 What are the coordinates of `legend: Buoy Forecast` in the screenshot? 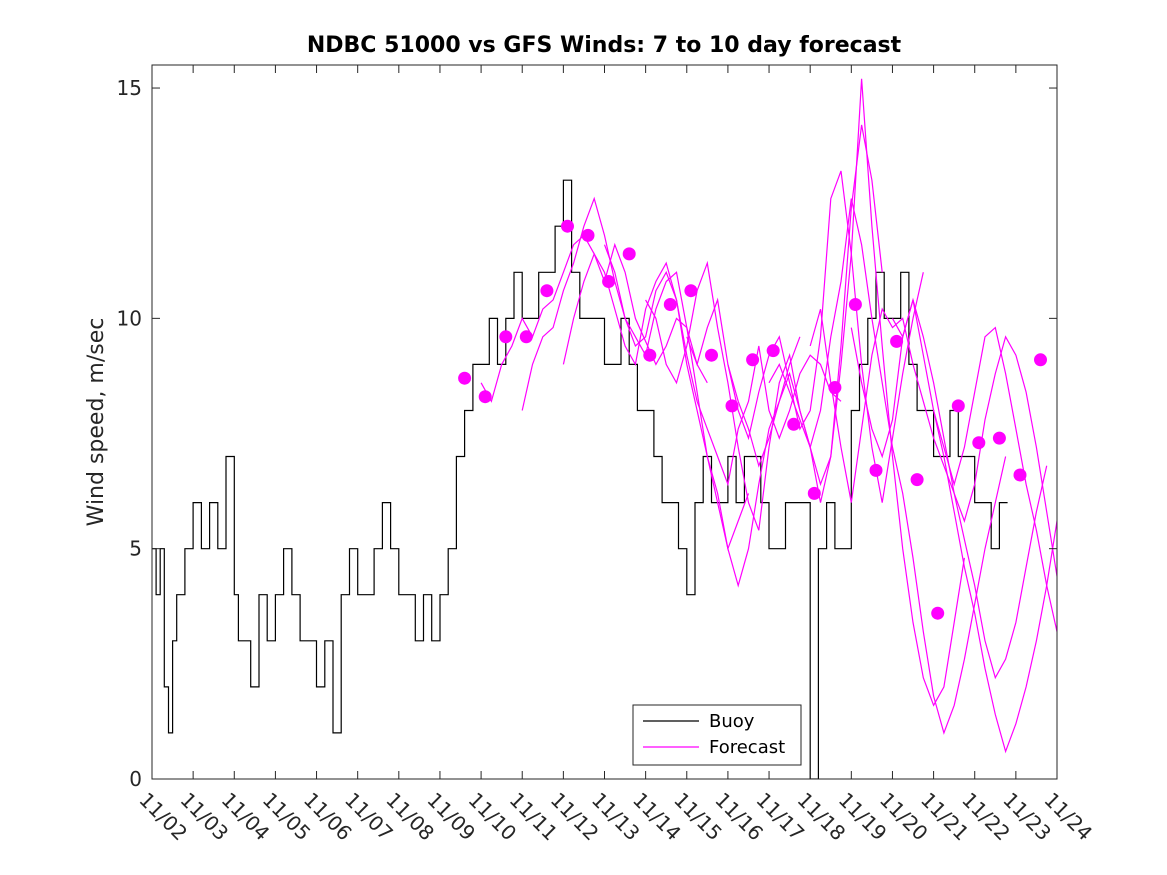 It's located at (717, 735).